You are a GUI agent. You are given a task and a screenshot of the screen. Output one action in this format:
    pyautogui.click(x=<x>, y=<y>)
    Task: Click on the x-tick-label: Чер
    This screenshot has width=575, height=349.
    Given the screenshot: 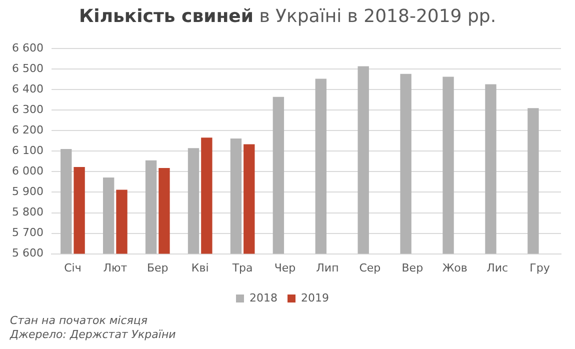 What is the action you would take?
    pyautogui.click(x=285, y=267)
    